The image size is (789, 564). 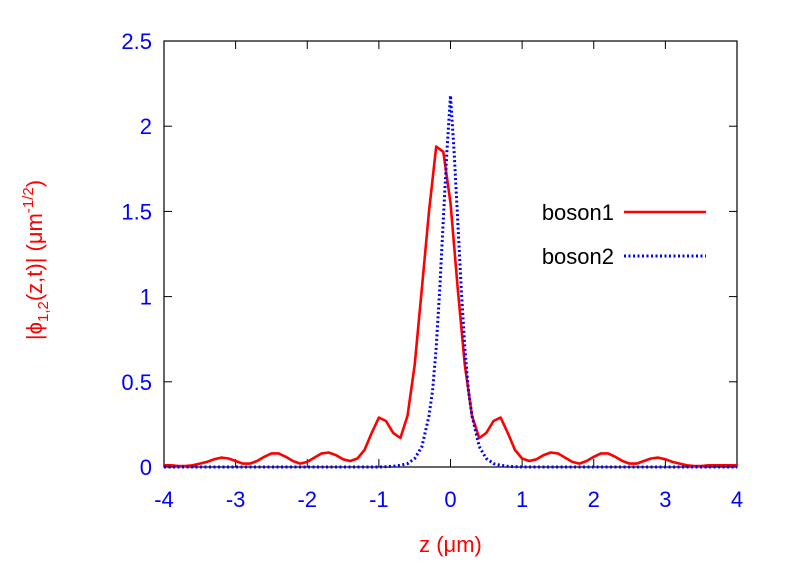 I want to click on y-tick-label: 0.5, so click(x=136, y=382).